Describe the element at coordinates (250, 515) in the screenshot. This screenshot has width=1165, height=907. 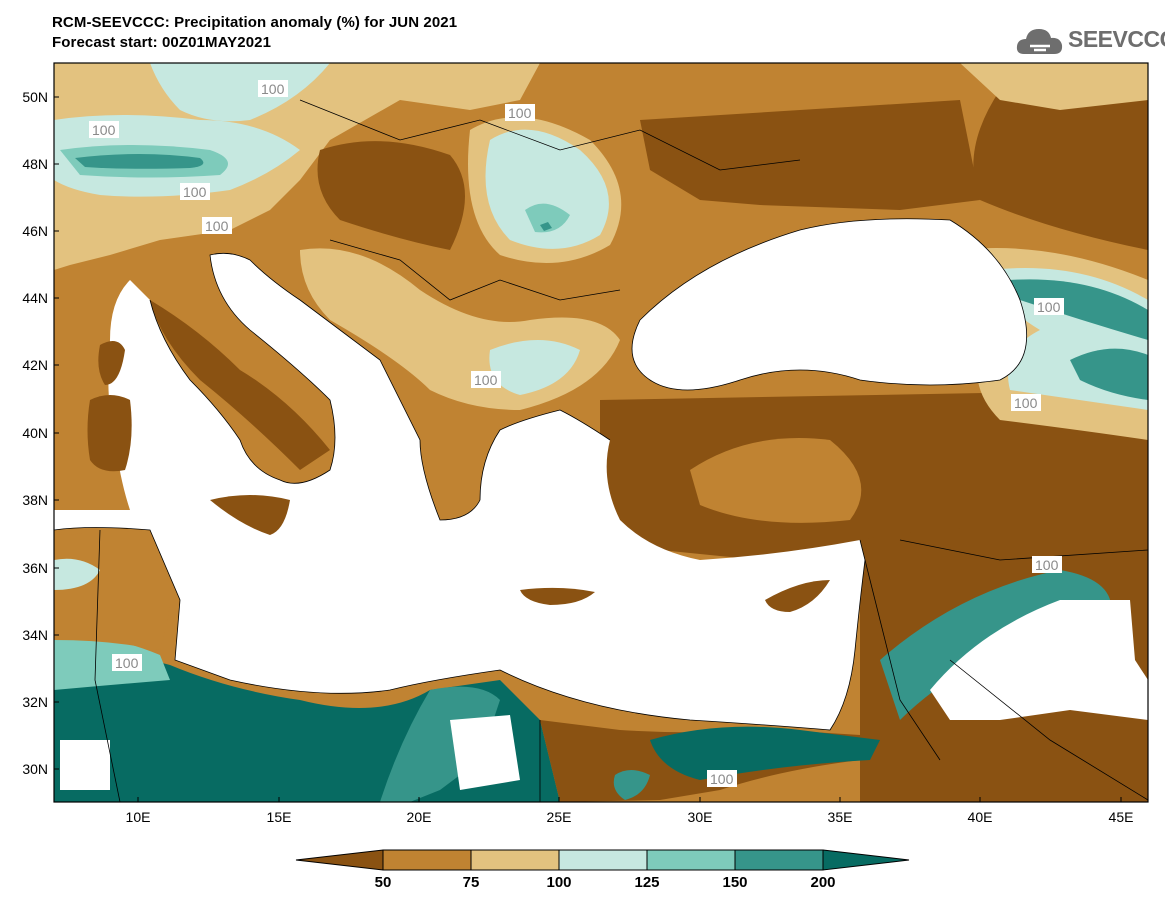
I see `sicily` at that location.